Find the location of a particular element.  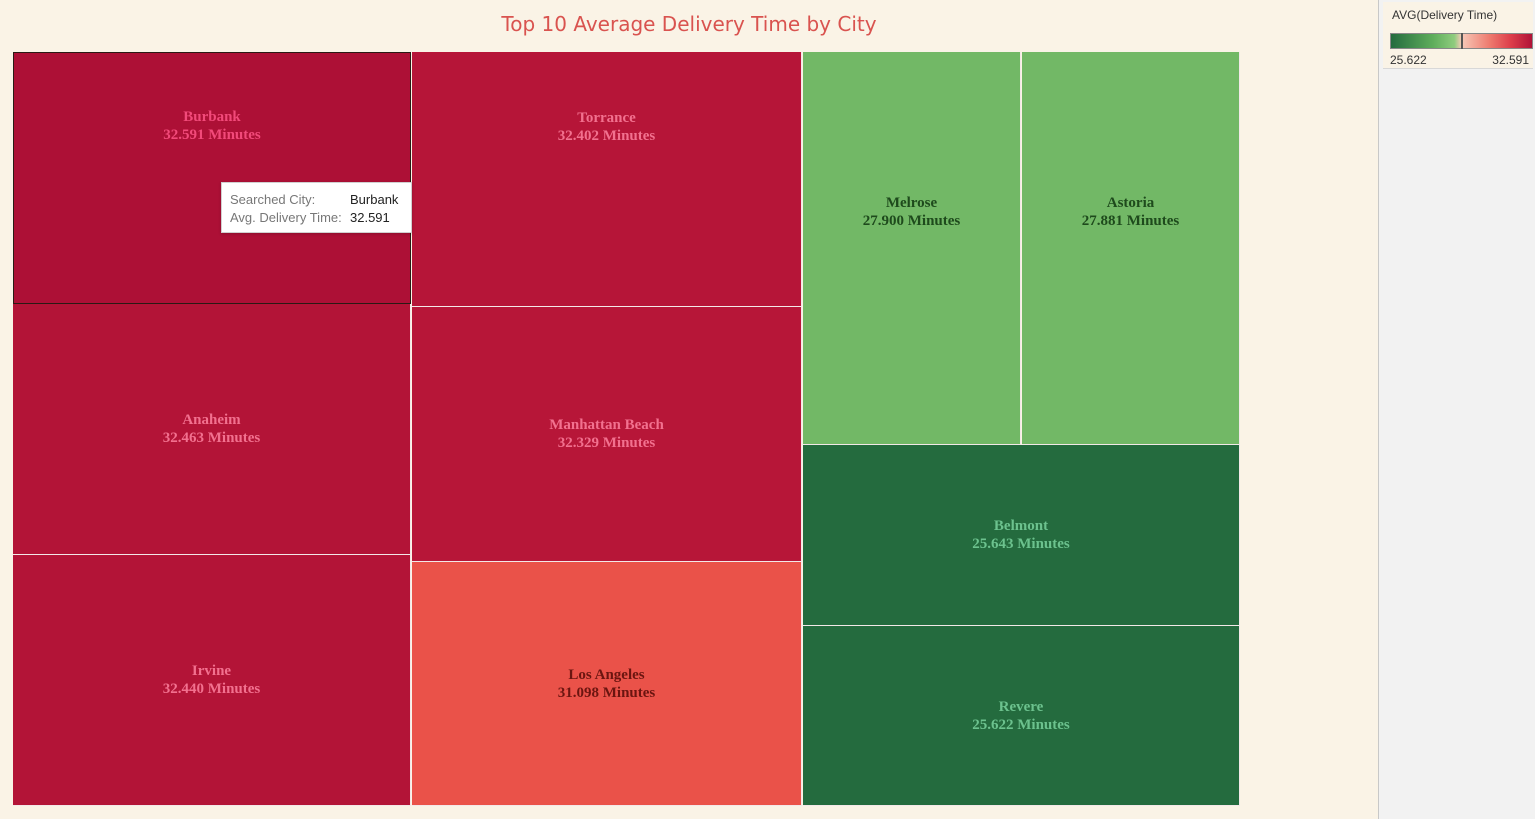

tile-city-name: Manhattan Beach is located at coordinates (606, 425).